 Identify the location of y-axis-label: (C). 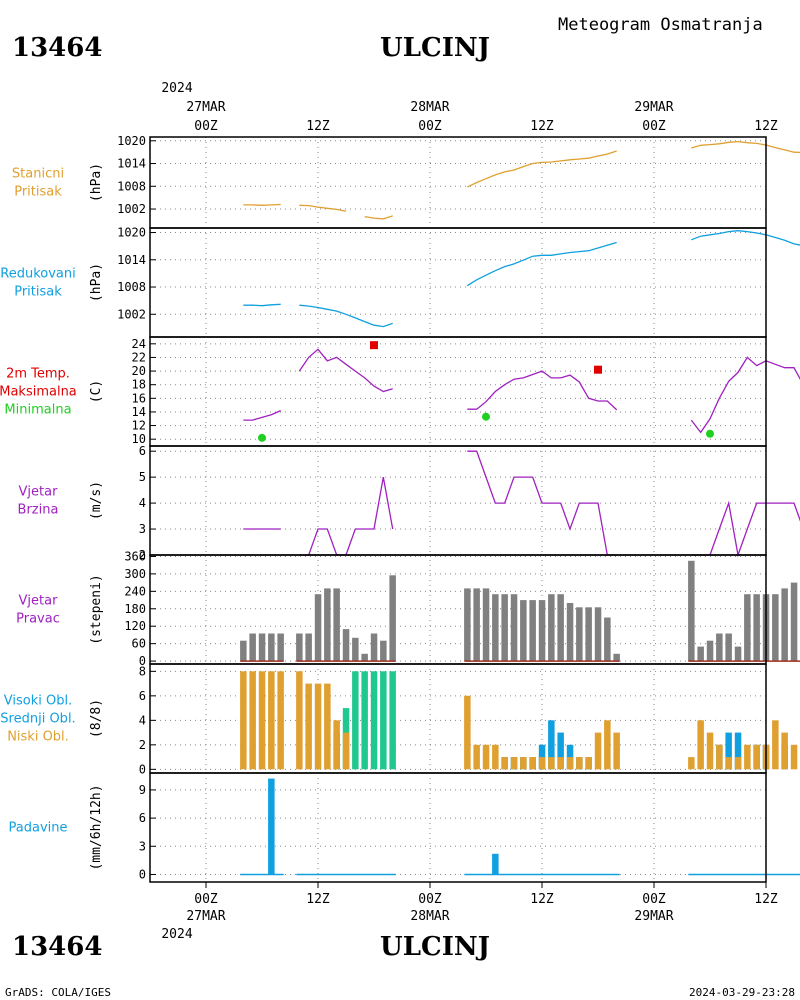
(96, 391).